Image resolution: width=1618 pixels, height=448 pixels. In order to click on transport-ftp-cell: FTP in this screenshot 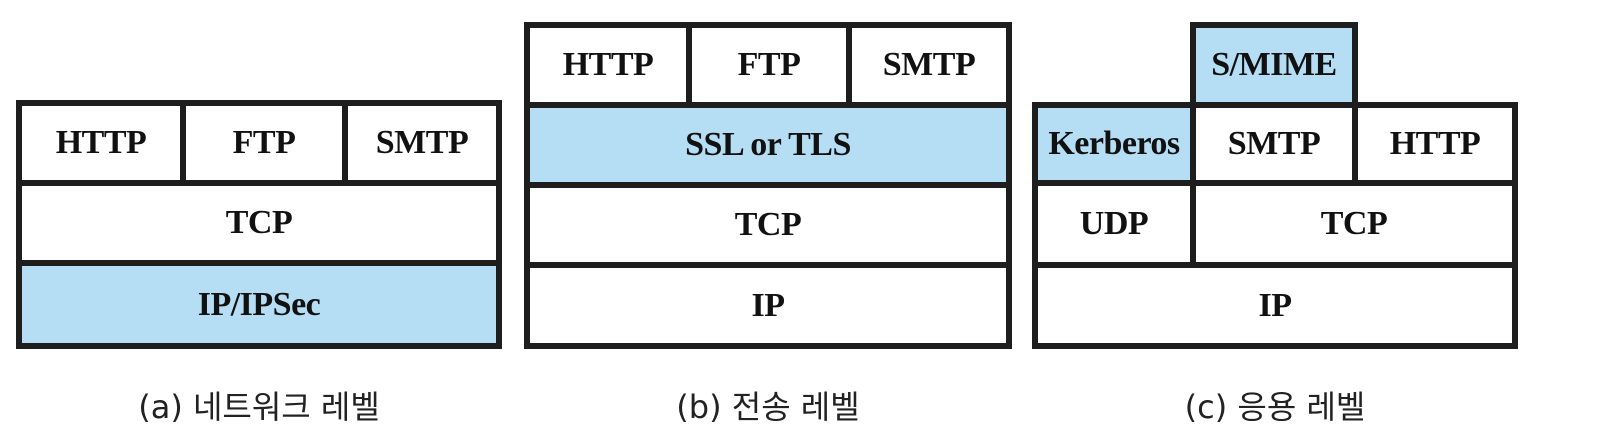, I will do `click(769, 65)`.